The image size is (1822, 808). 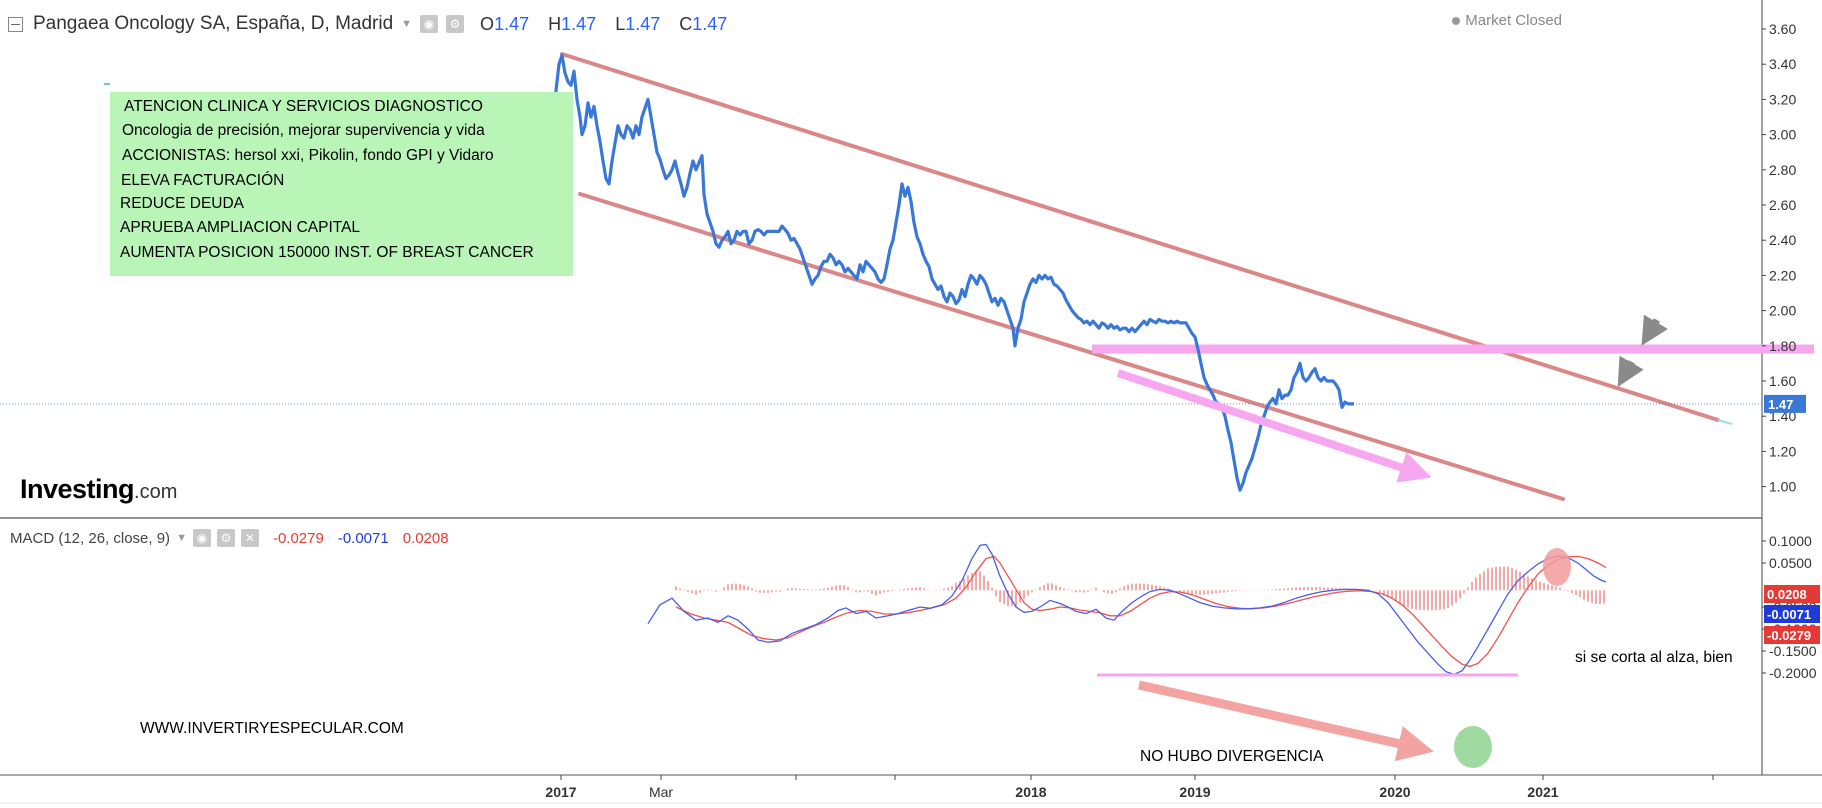 What do you see at coordinates (272, 728) in the screenshot?
I see `website-label: WWW.INVERTIRYESPECULAR.COM` at bounding box center [272, 728].